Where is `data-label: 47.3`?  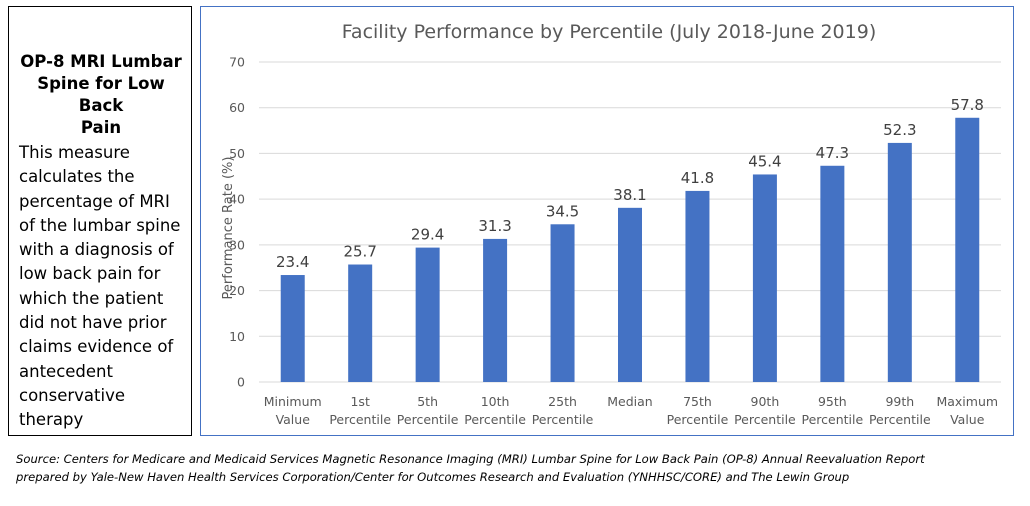 data-label: 47.3 is located at coordinates (832, 153).